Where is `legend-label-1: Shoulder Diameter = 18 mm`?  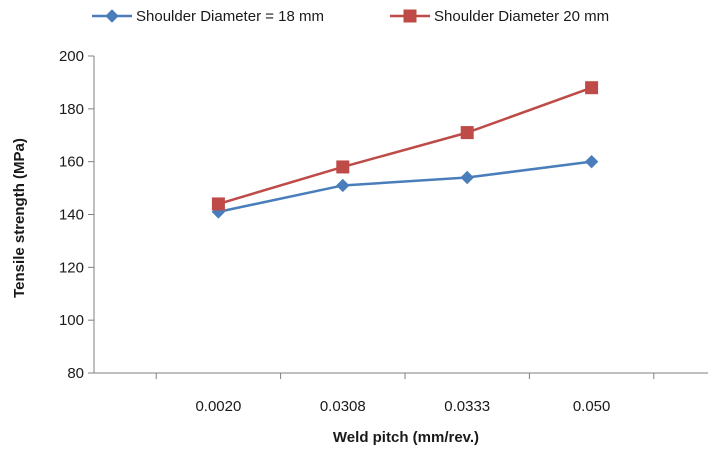 legend-label-1: Shoulder Diameter = 18 mm is located at coordinates (230, 16).